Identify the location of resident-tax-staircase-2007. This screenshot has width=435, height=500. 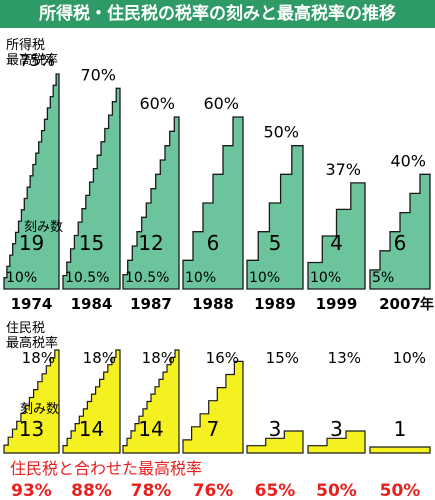
(400, 450).